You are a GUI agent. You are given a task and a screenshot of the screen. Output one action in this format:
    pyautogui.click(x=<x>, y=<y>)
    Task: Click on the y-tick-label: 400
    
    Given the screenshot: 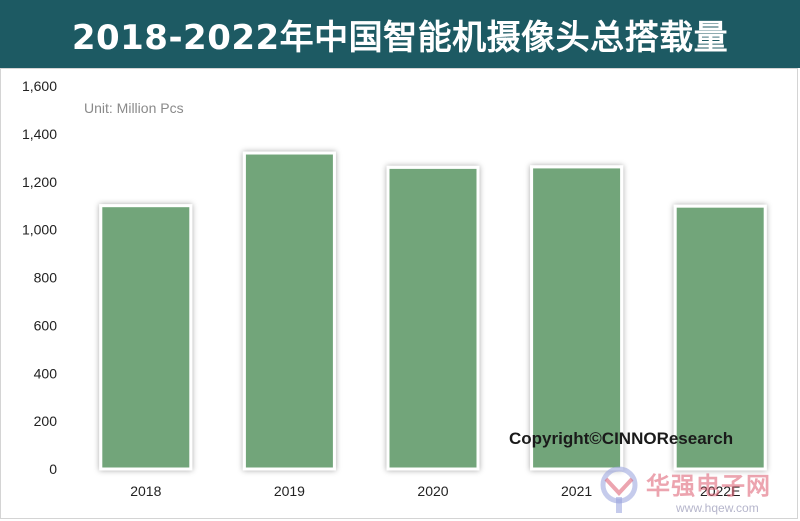 What is the action you would take?
    pyautogui.click(x=46, y=373)
    